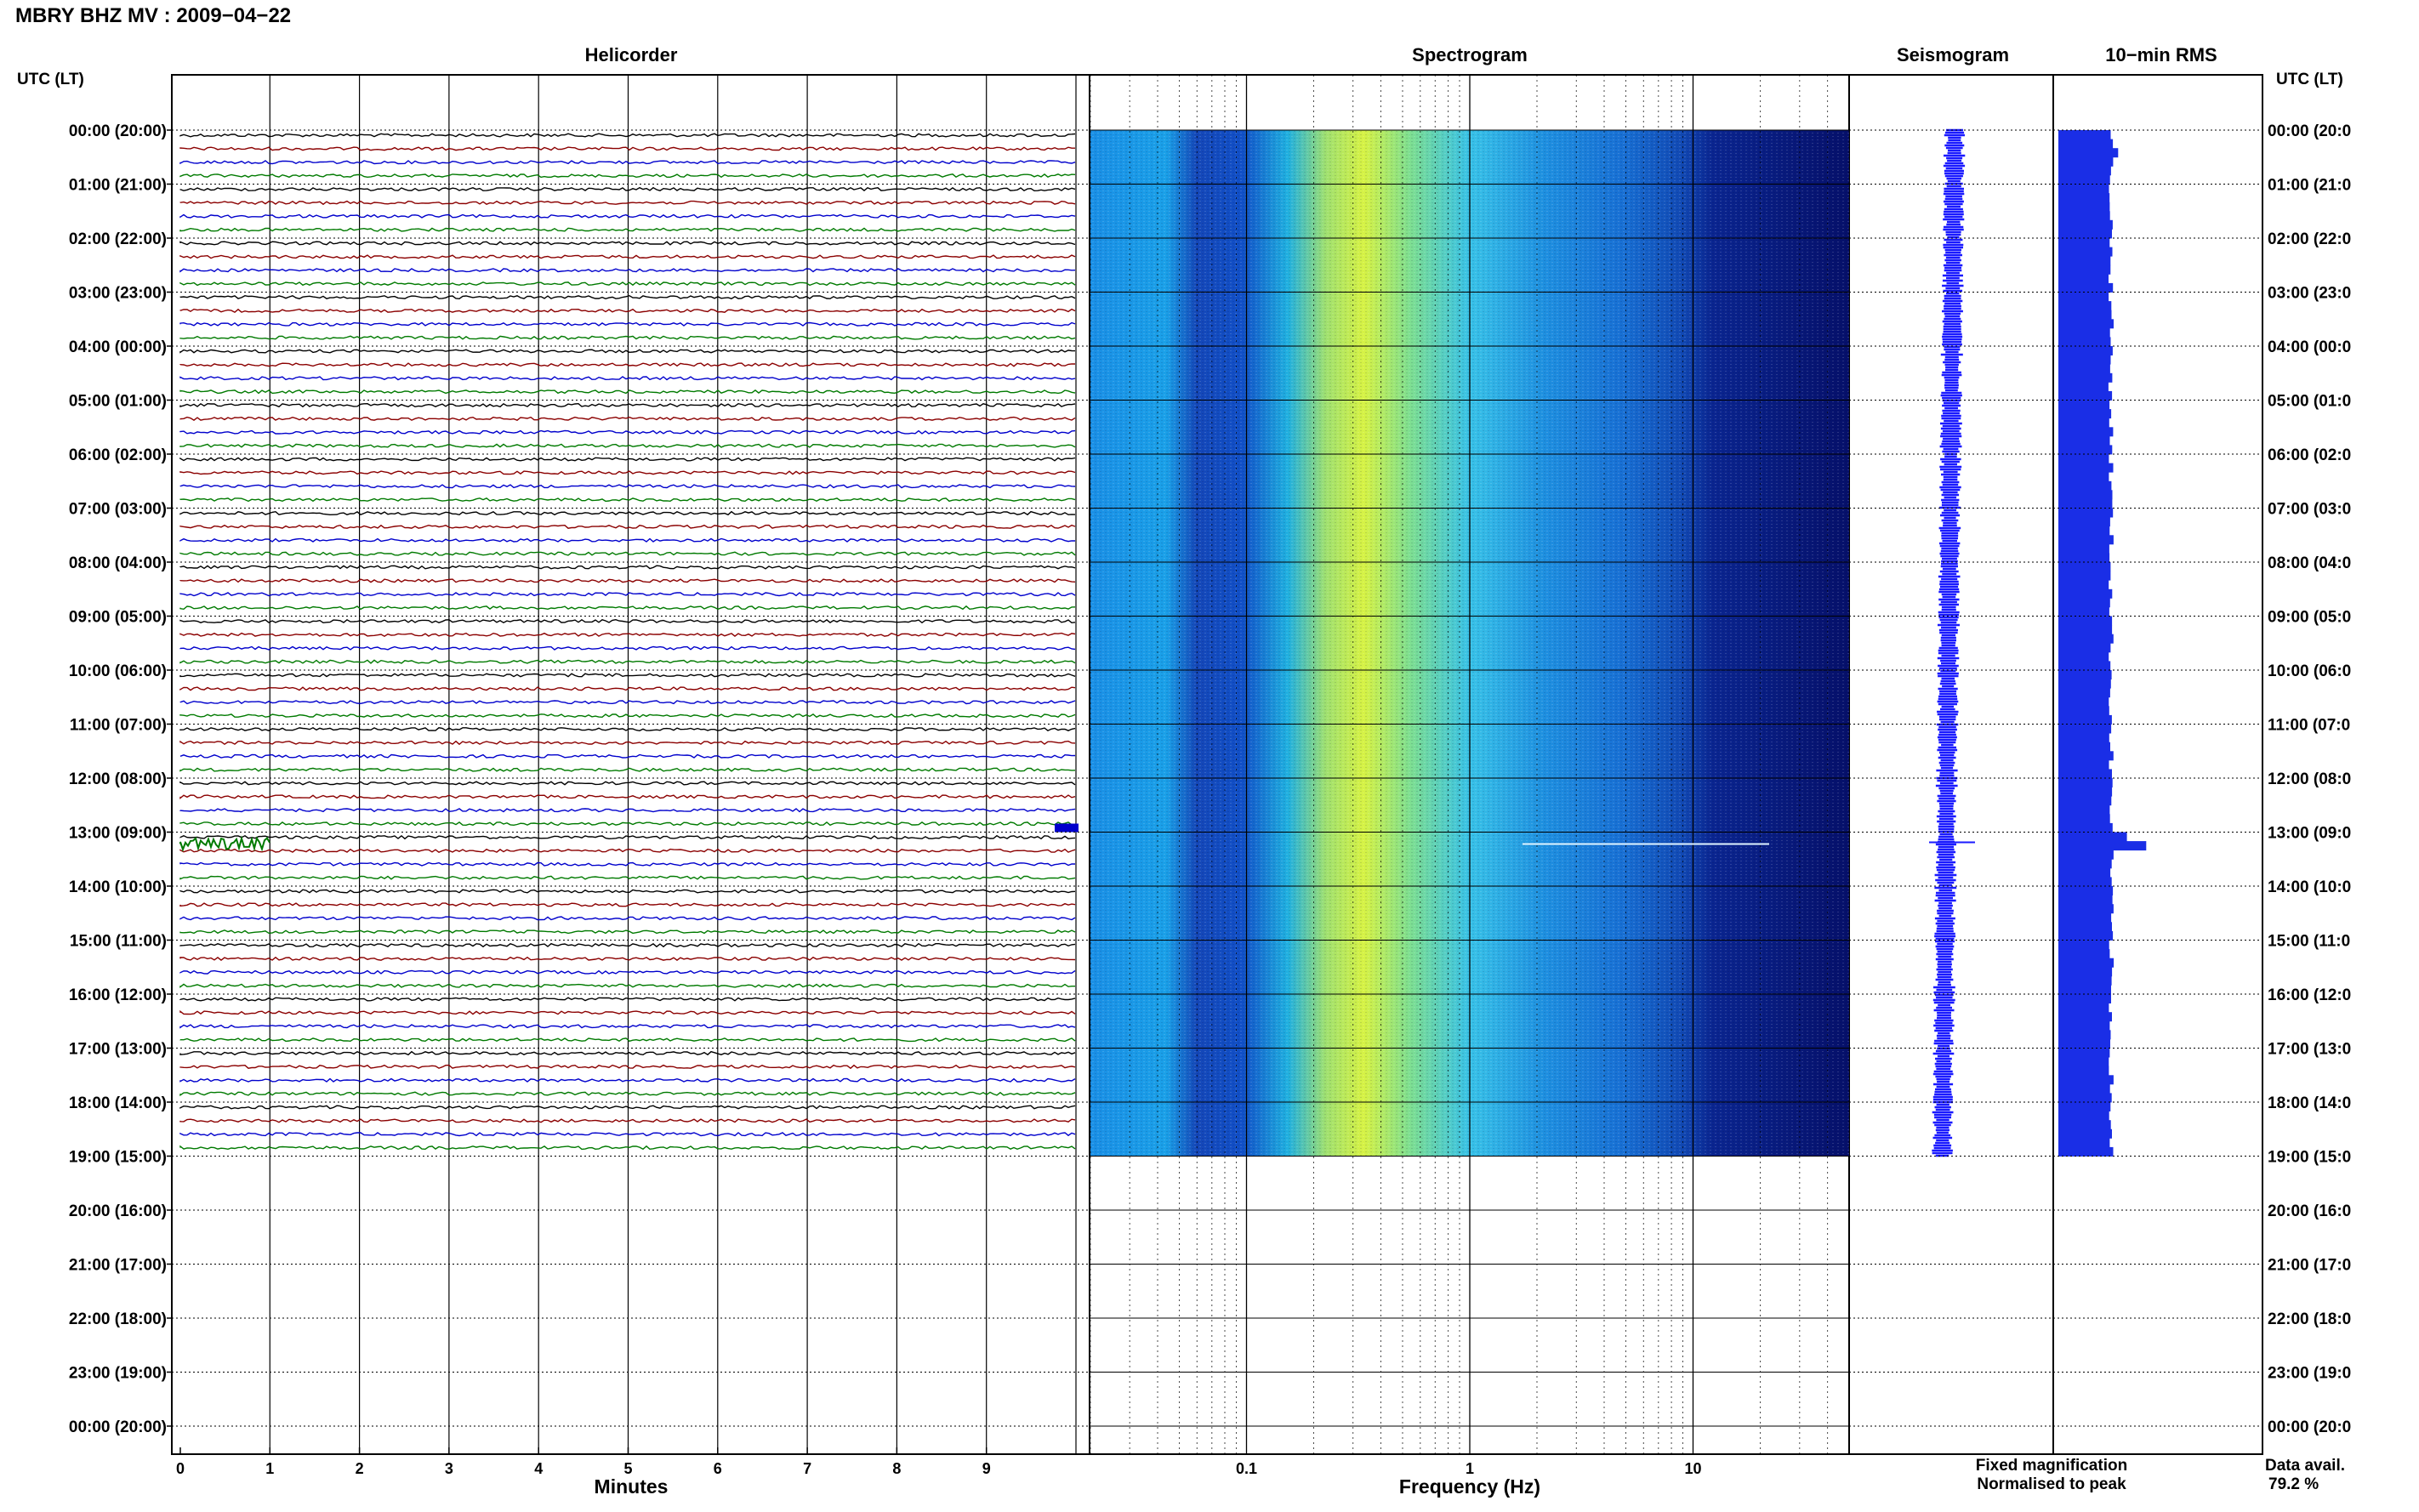  Describe the element at coordinates (2309, 726) in the screenshot. I see `time-label-right: 11:00 (07:0` at that location.